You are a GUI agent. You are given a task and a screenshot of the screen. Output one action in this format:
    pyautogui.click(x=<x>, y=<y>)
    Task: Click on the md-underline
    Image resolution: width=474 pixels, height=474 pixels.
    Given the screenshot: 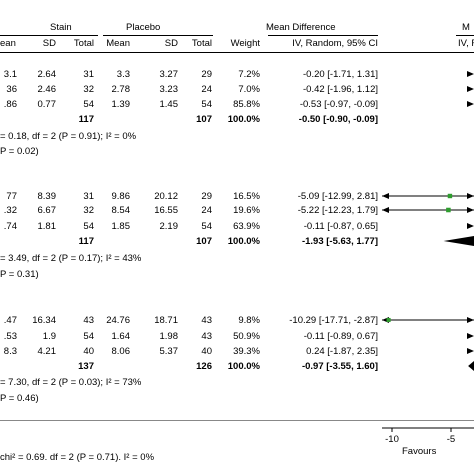 What is the action you would take?
    pyautogui.click(x=323, y=35)
    